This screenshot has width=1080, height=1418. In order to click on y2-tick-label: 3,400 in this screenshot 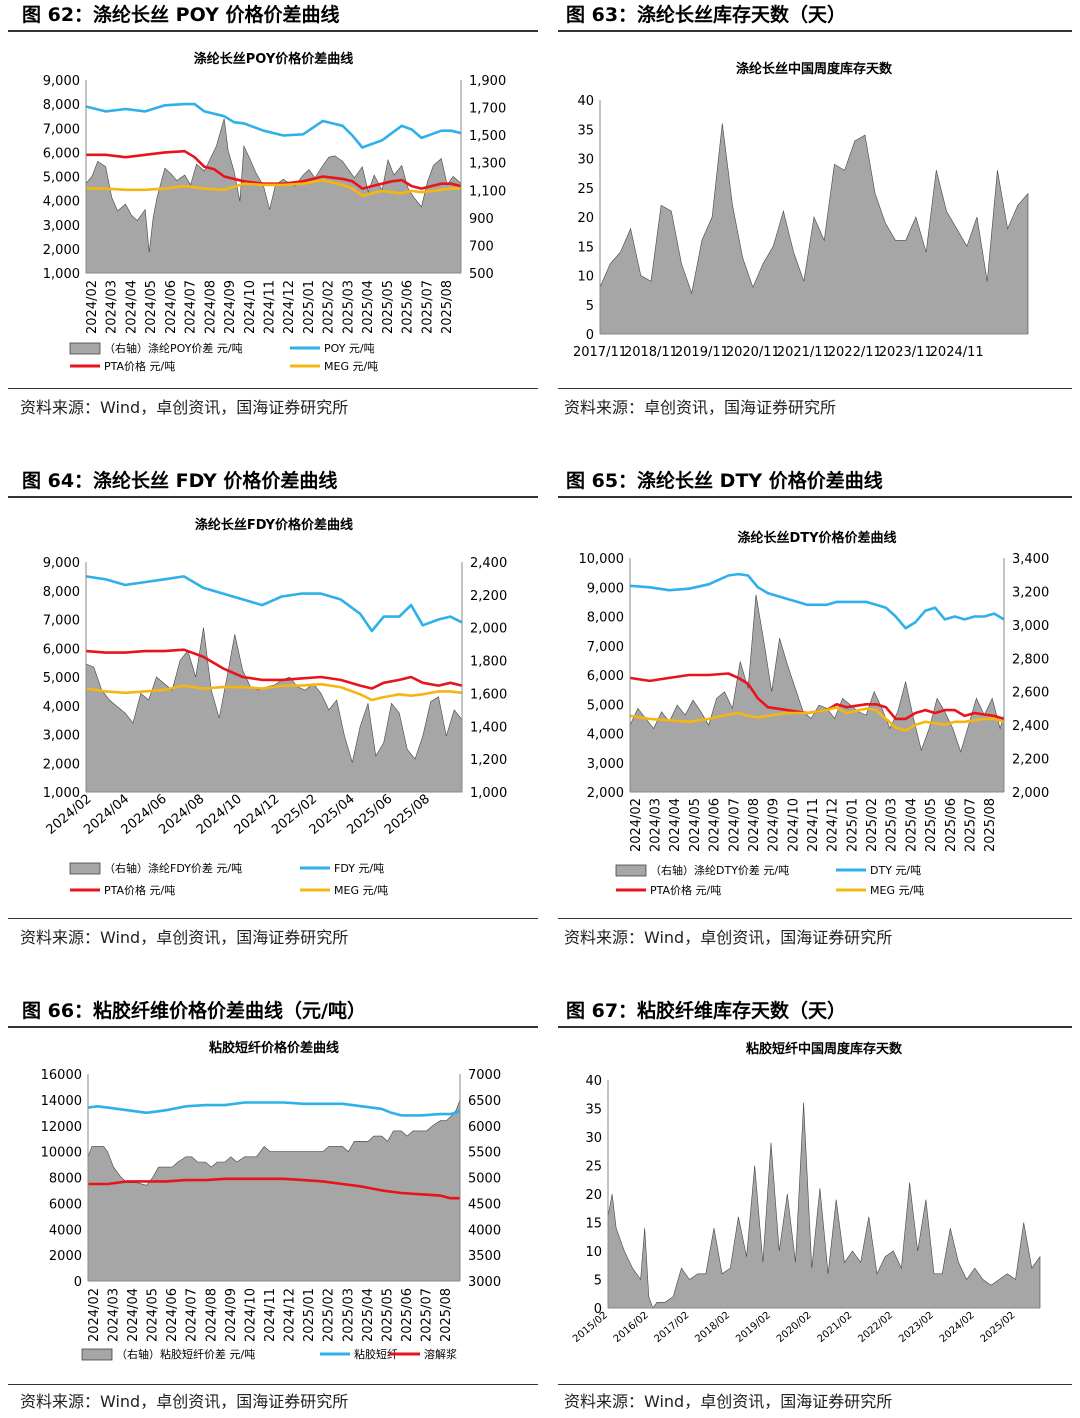, I will do `click(1030, 559)`.